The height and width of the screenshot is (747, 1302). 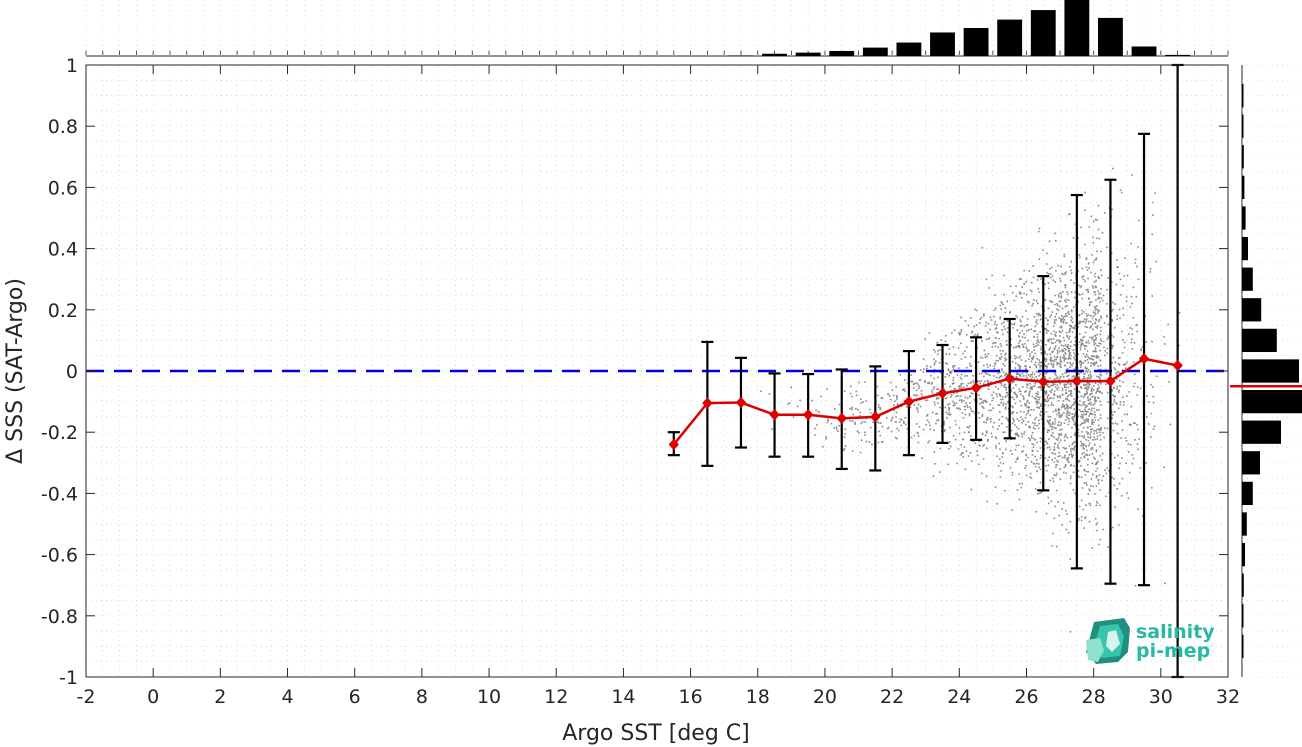 I want to click on y-tick-label: -0.2, so click(x=59, y=433).